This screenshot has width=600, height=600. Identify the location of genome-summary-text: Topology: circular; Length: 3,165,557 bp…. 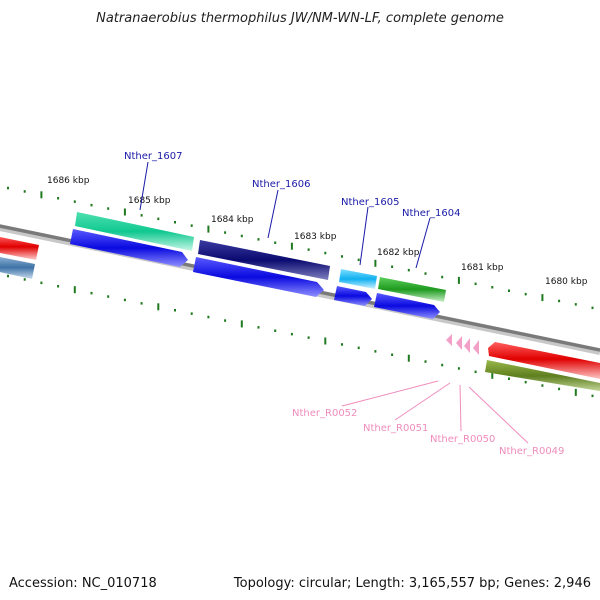
(412, 583).